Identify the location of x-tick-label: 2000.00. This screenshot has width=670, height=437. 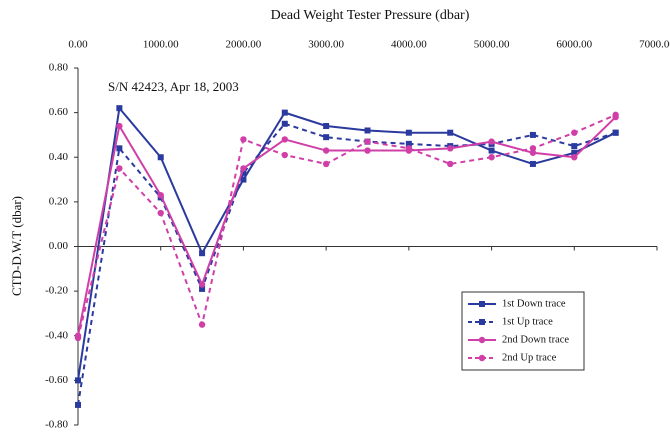
(244, 45).